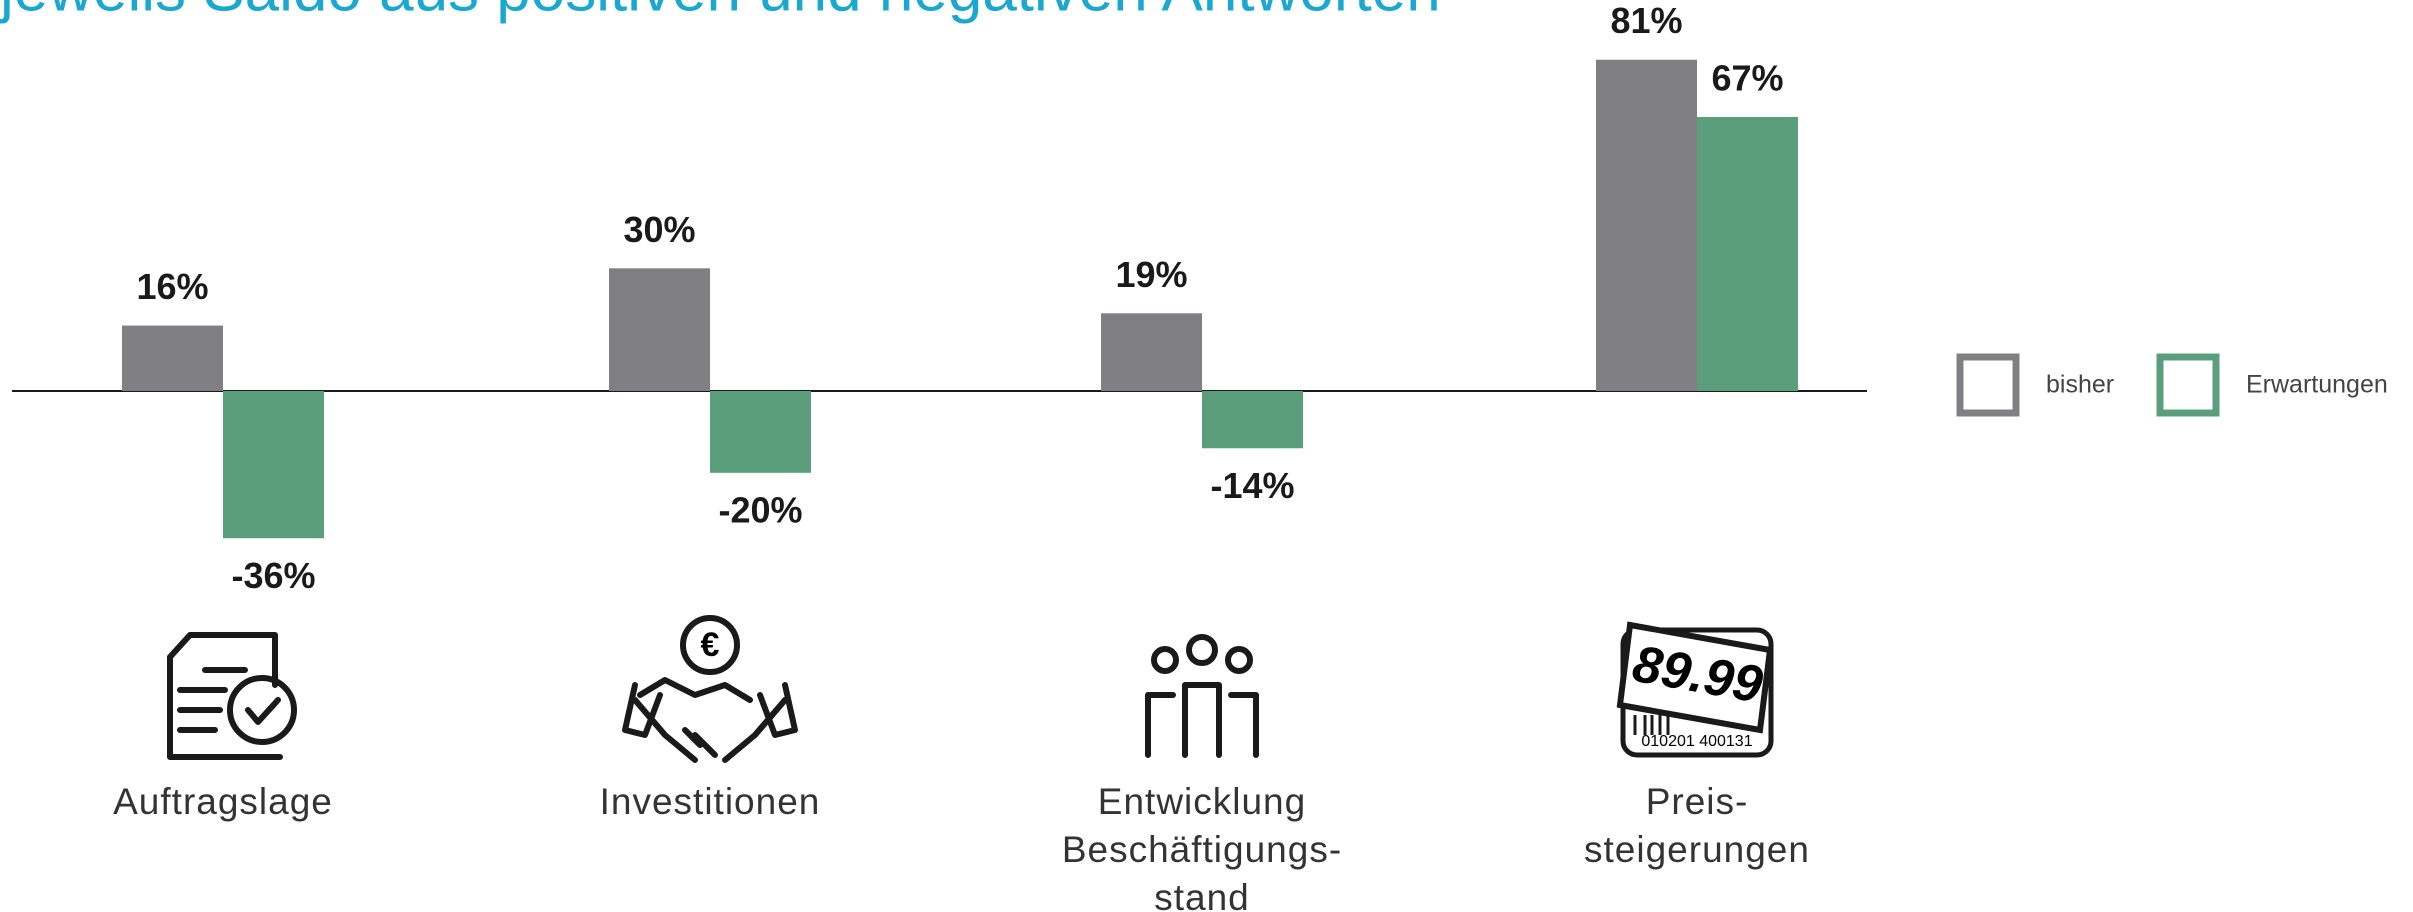 The width and height of the screenshot is (2413, 912). What do you see at coordinates (1202, 849) in the screenshot?
I see `category-label: Beschäftigungs-` at bounding box center [1202, 849].